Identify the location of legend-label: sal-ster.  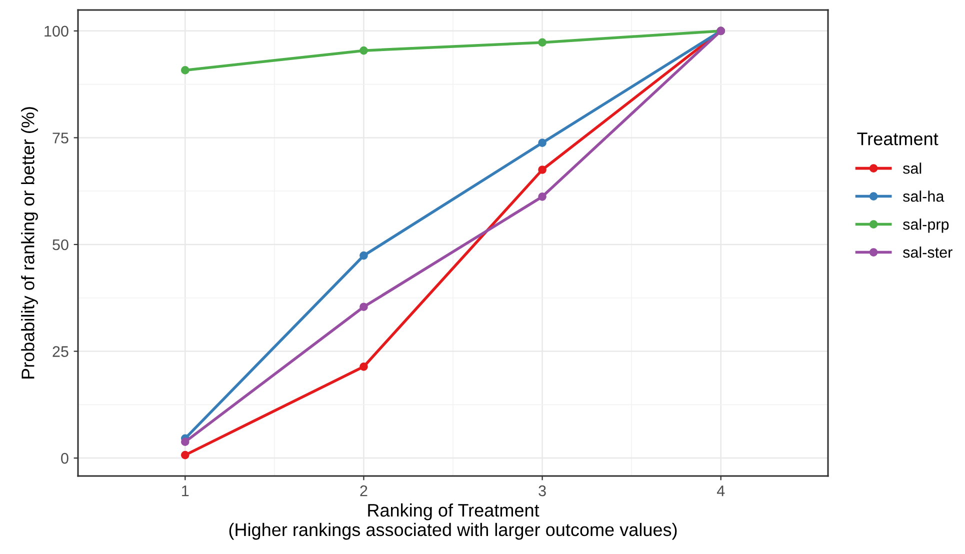
(927, 252).